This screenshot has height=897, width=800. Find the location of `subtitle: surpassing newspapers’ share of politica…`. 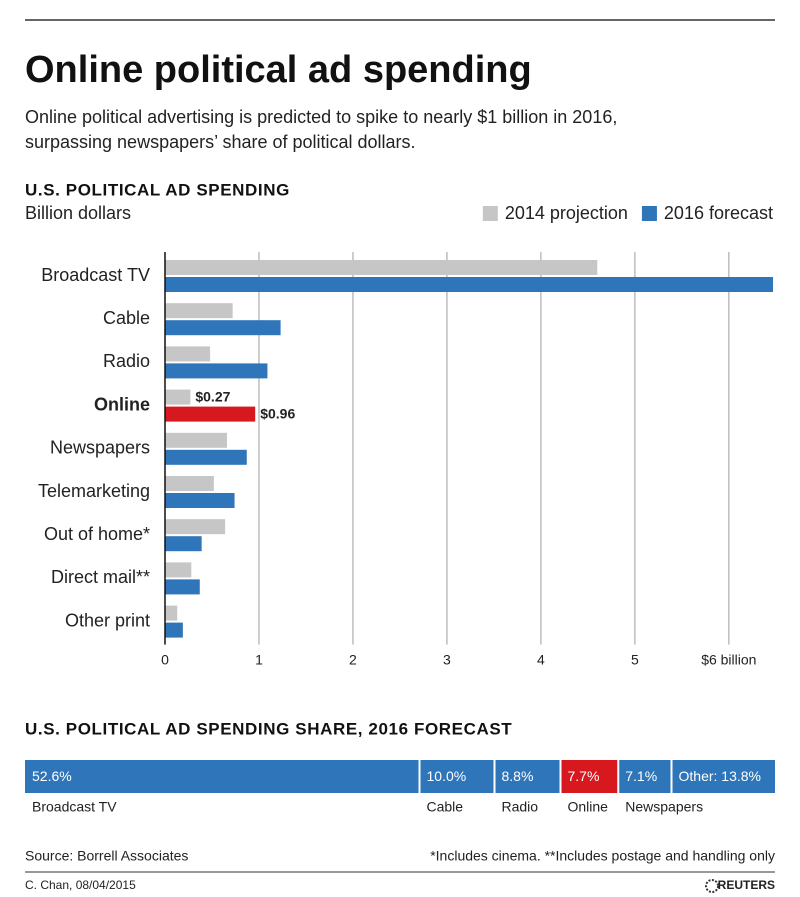

subtitle: surpassing newspapers’ share of politica… is located at coordinates (220, 142).